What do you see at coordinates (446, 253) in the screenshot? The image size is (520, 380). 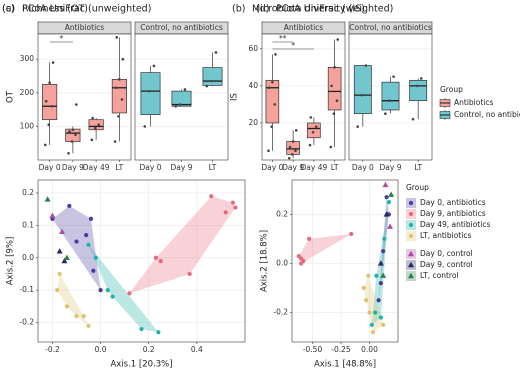 I see `legend-label: Day 0, control` at bounding box center [446, 253].